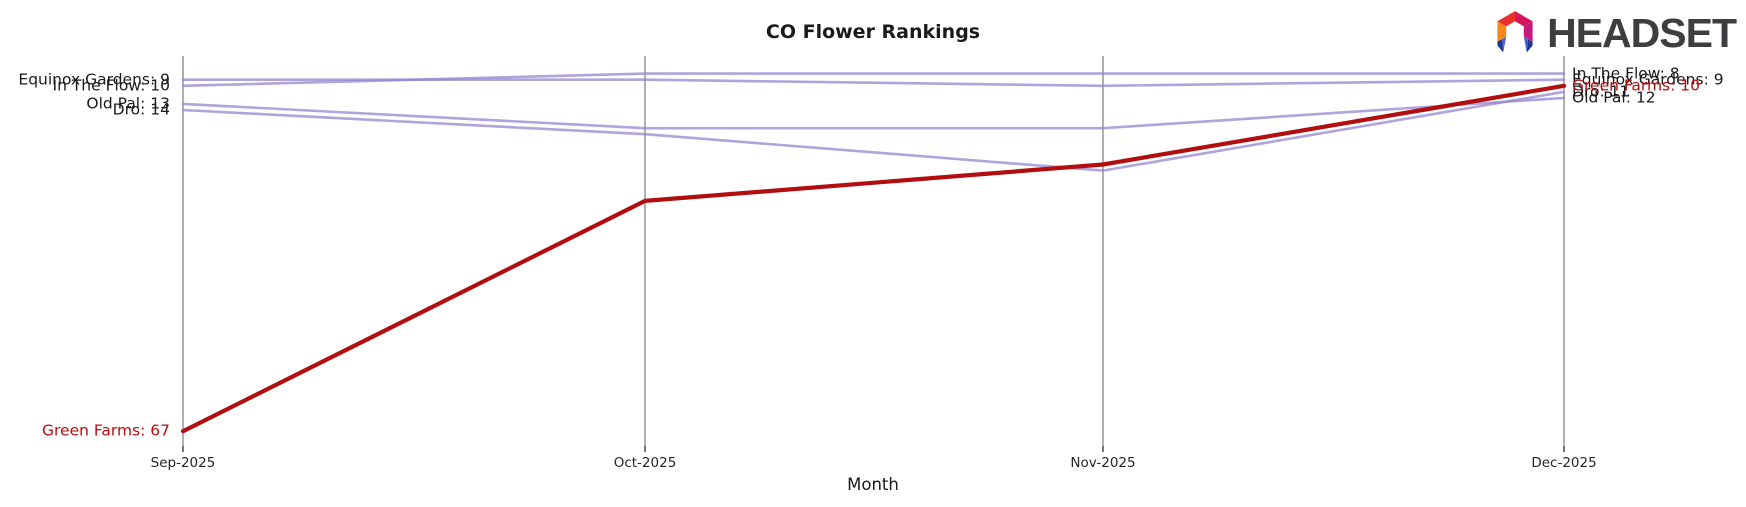 The height and width of the screenshot is (507, 1746). I want to click on series-label-right-dro: Dro: 11, so click(1601, 91).